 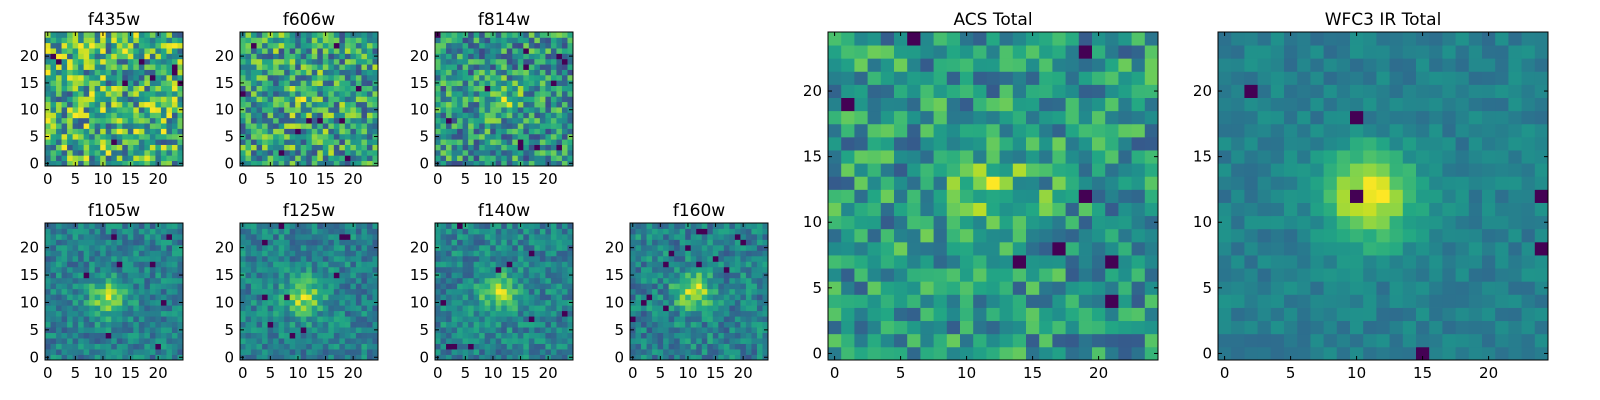 What do you see at coordinates (548, 179) in the screenshot?
I see `x-tick-label: 20` at bounding box center [548, 179].